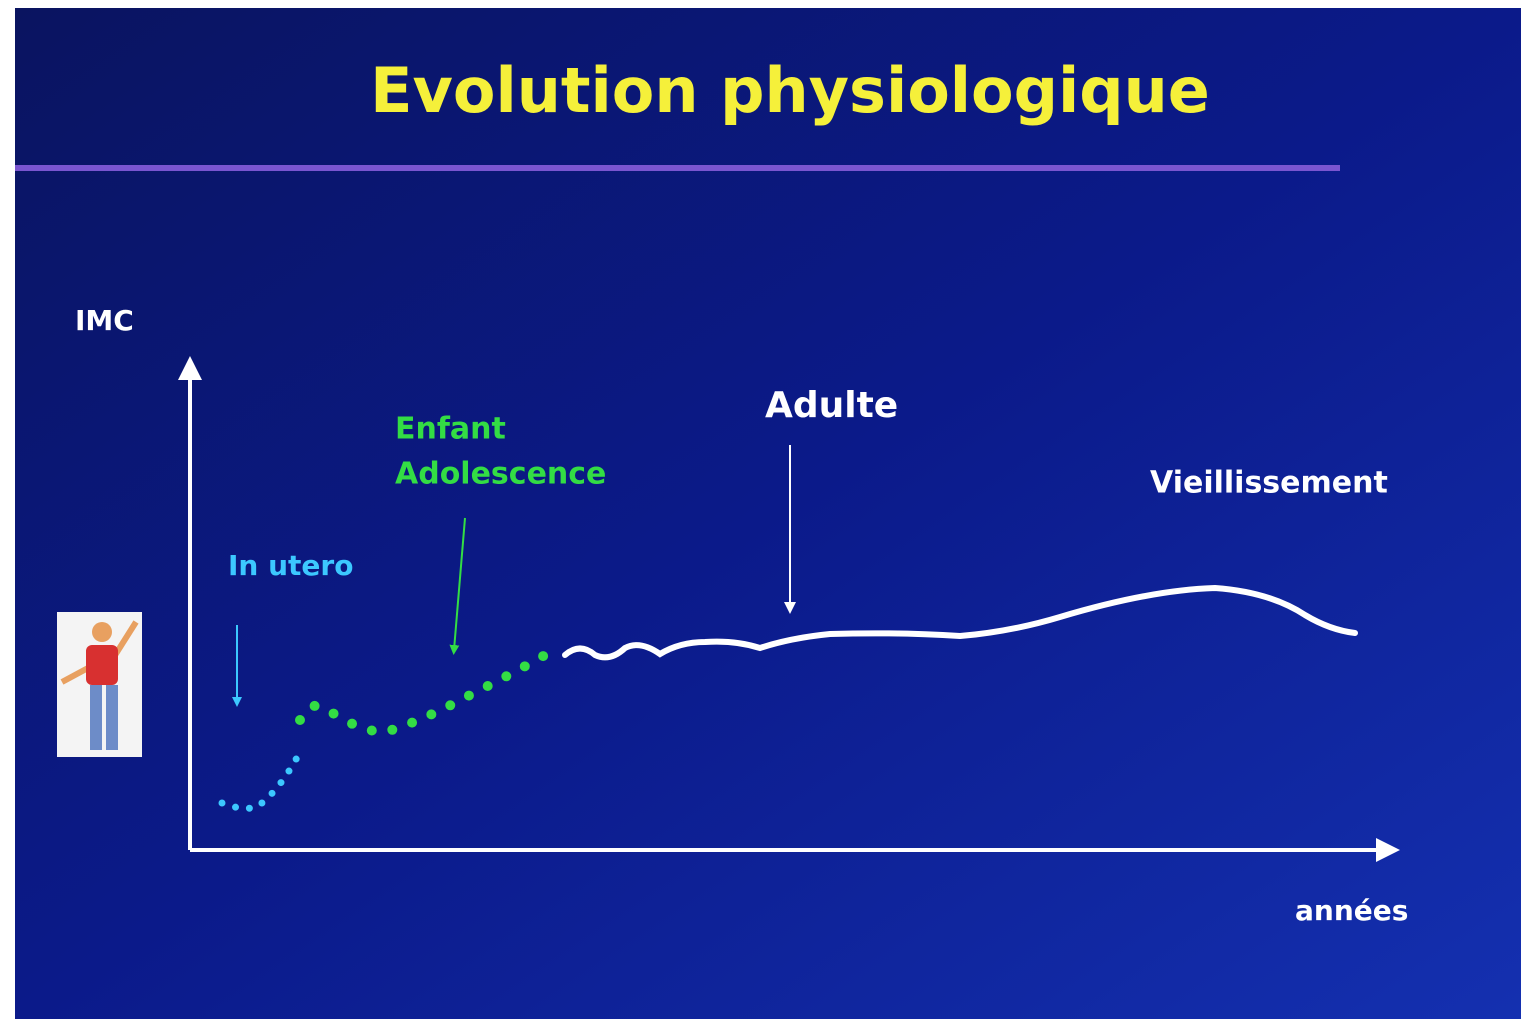 This screenshot has height=1019, width=1521. Describe the element at coordinates (99, 684) in the screenshot. I see `person-icon` at that location.